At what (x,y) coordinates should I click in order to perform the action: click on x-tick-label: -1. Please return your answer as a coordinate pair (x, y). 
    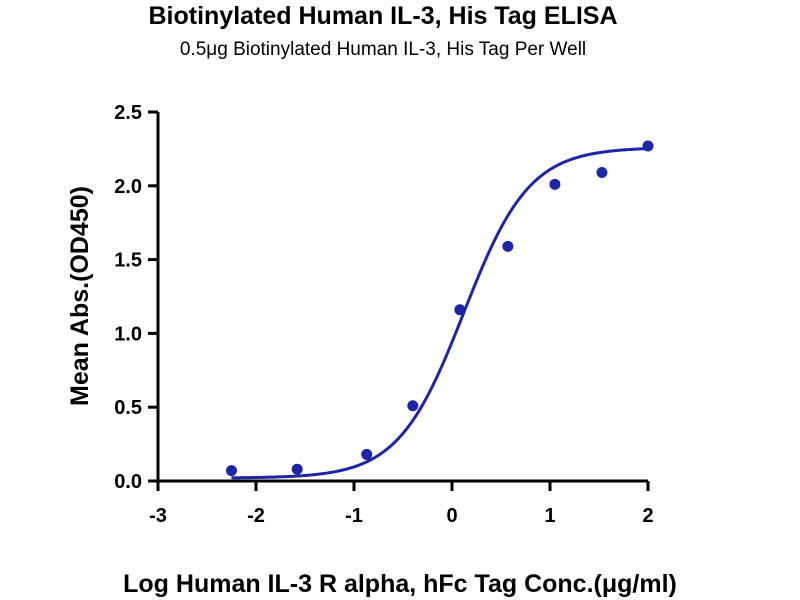
    Looking at the image, I should click on (354, 516).